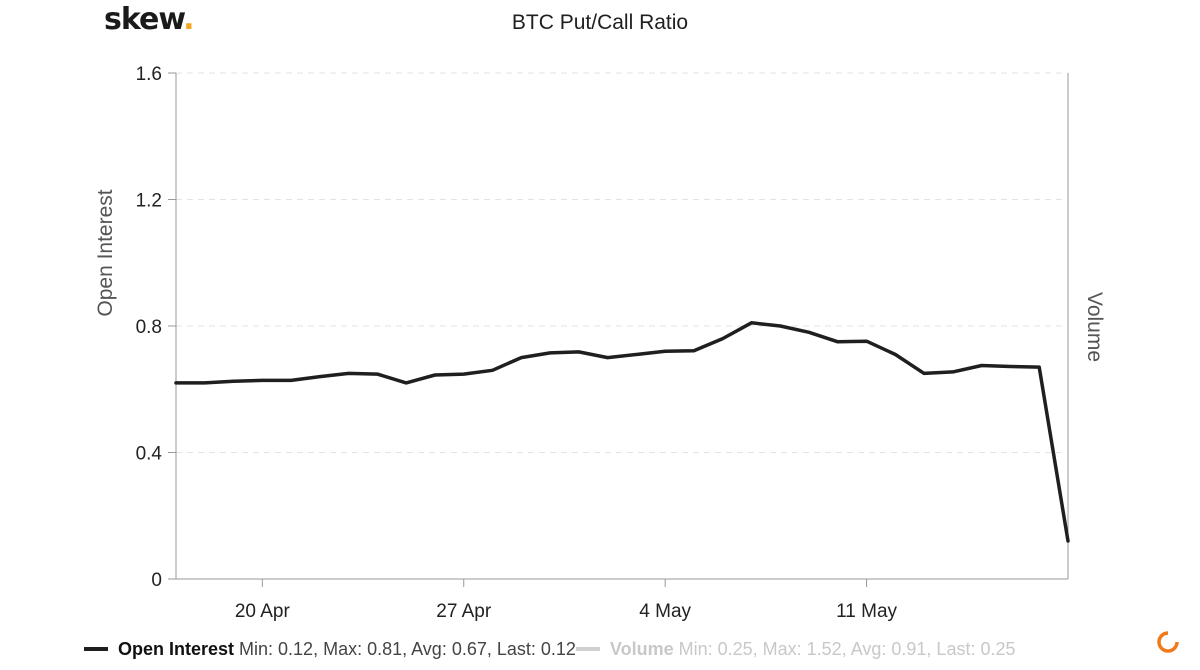 The width and height of the screenshot is (1200, 670). Describe the element at coordinates (1168, 642) in the screenshot. I see `loading-ring-icon` at that location.